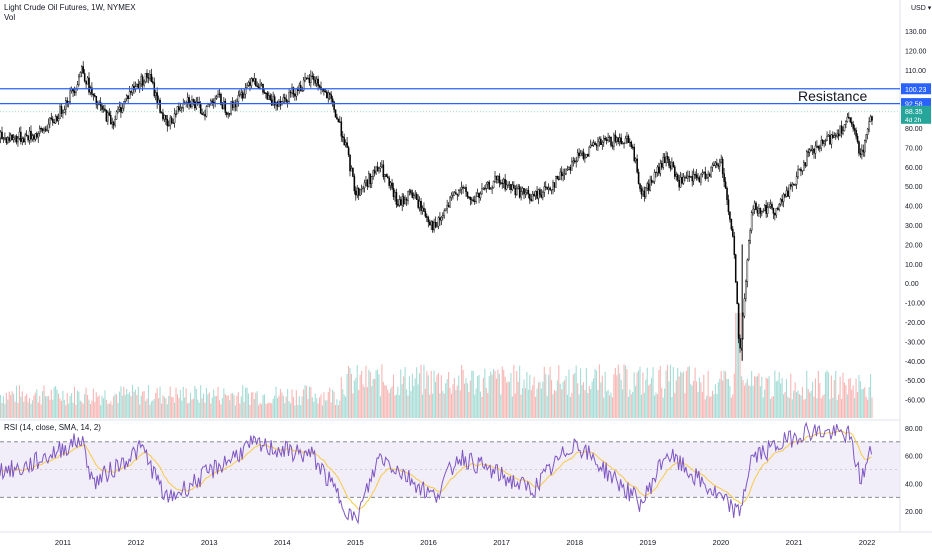  Describe the element at coordinates (832, 96) in the screenshot. I see `resistance-annotation: Resistance` at that location.